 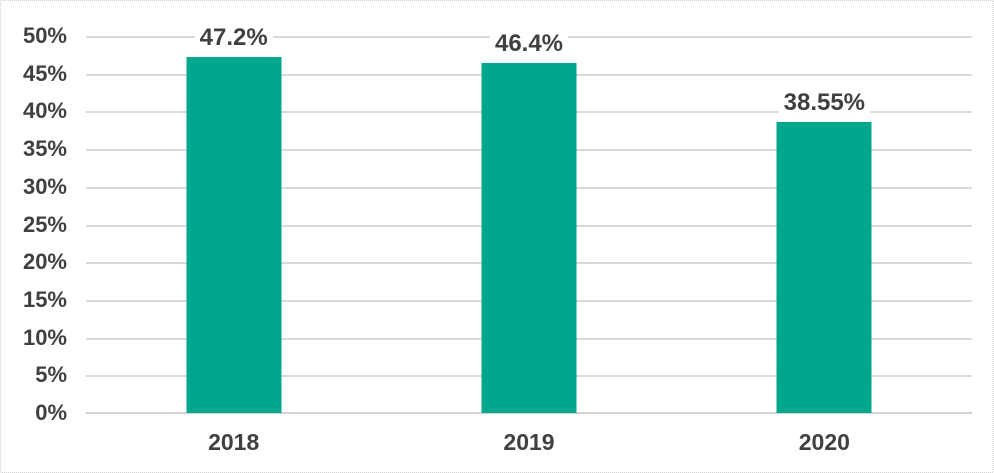 What do you see at coordinates (44, 35) in the screenshot?
I see `y-tick-label: 50%` at bounding box center [44, 35].